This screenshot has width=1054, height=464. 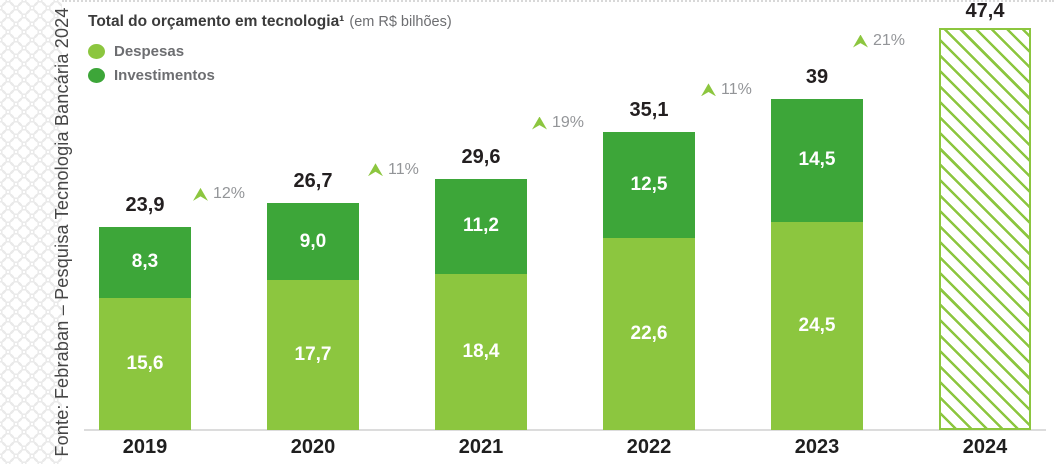 I want to click on bar-total-label-2023: 39, so click(x=817, y=76).